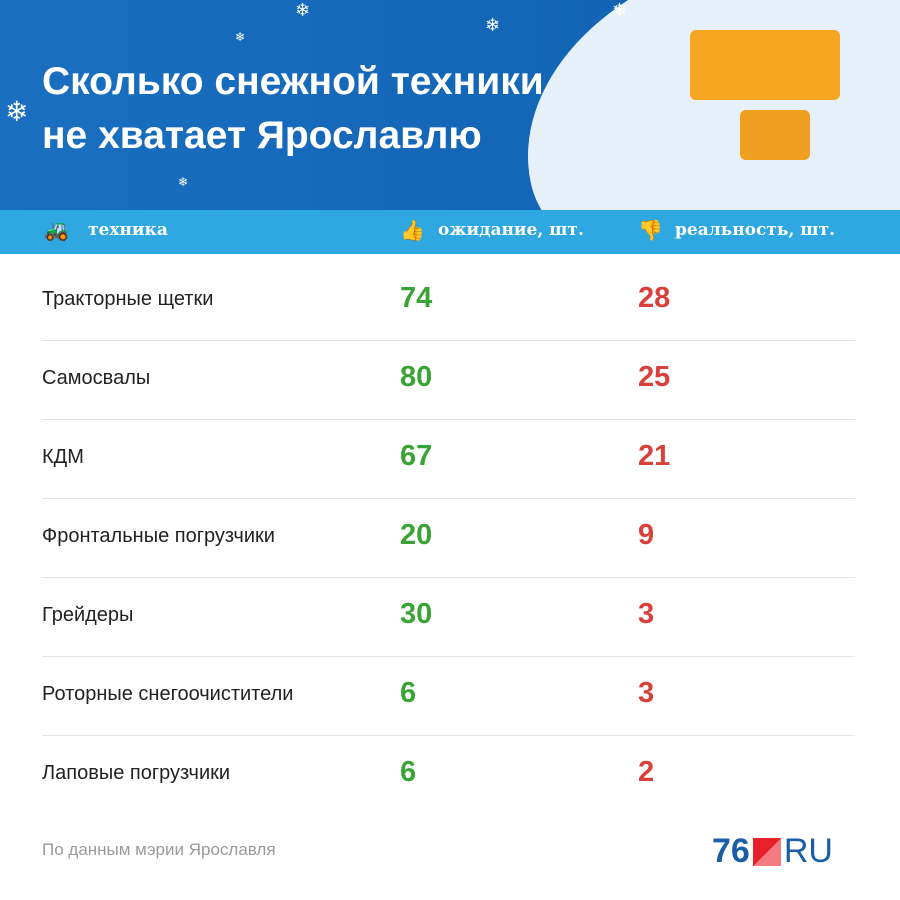 The width and height of the screenshot is (900, 900). Describe the element at coordinates (755, 230) in the screenshot. I see `header-actual: реальность, шт.` at that location.